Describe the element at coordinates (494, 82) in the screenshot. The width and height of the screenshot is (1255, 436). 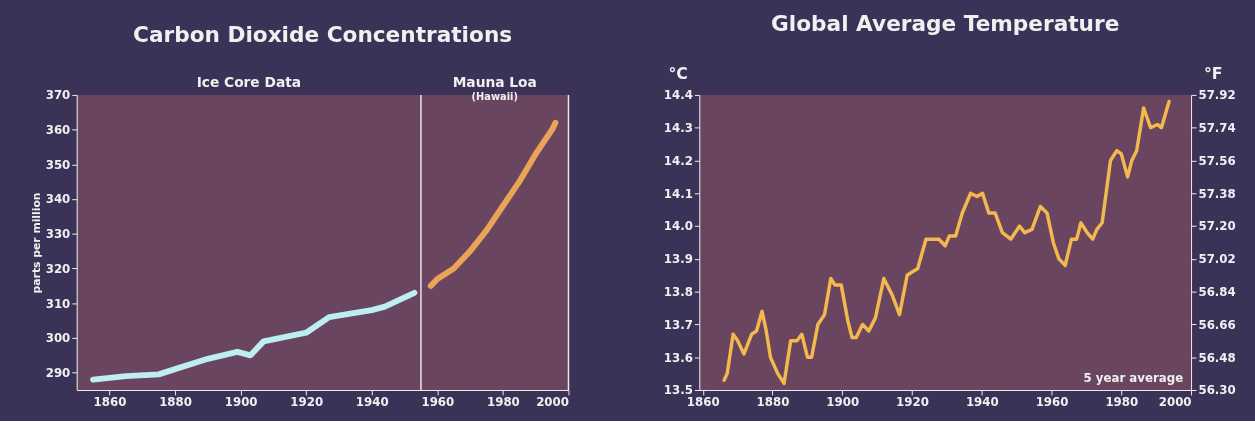
I see `text: Mauna Loa` at that location.